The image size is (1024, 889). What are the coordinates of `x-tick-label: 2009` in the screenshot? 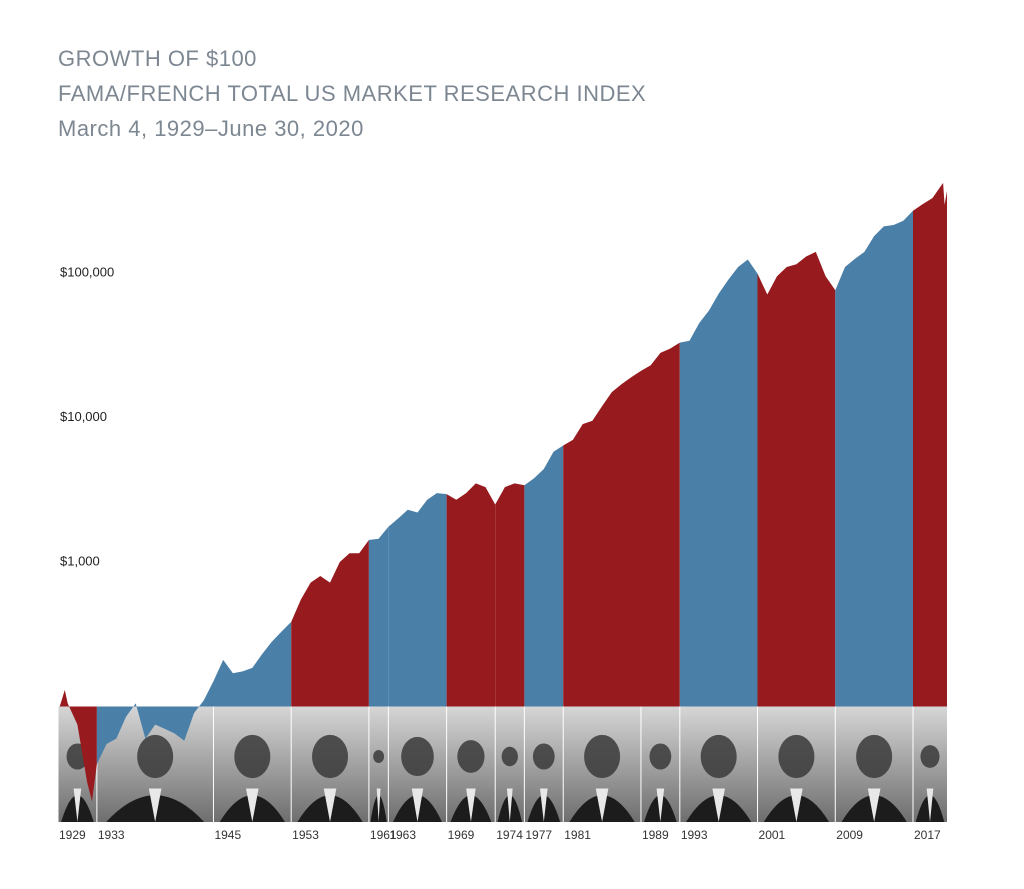 It's located at (849, 835).